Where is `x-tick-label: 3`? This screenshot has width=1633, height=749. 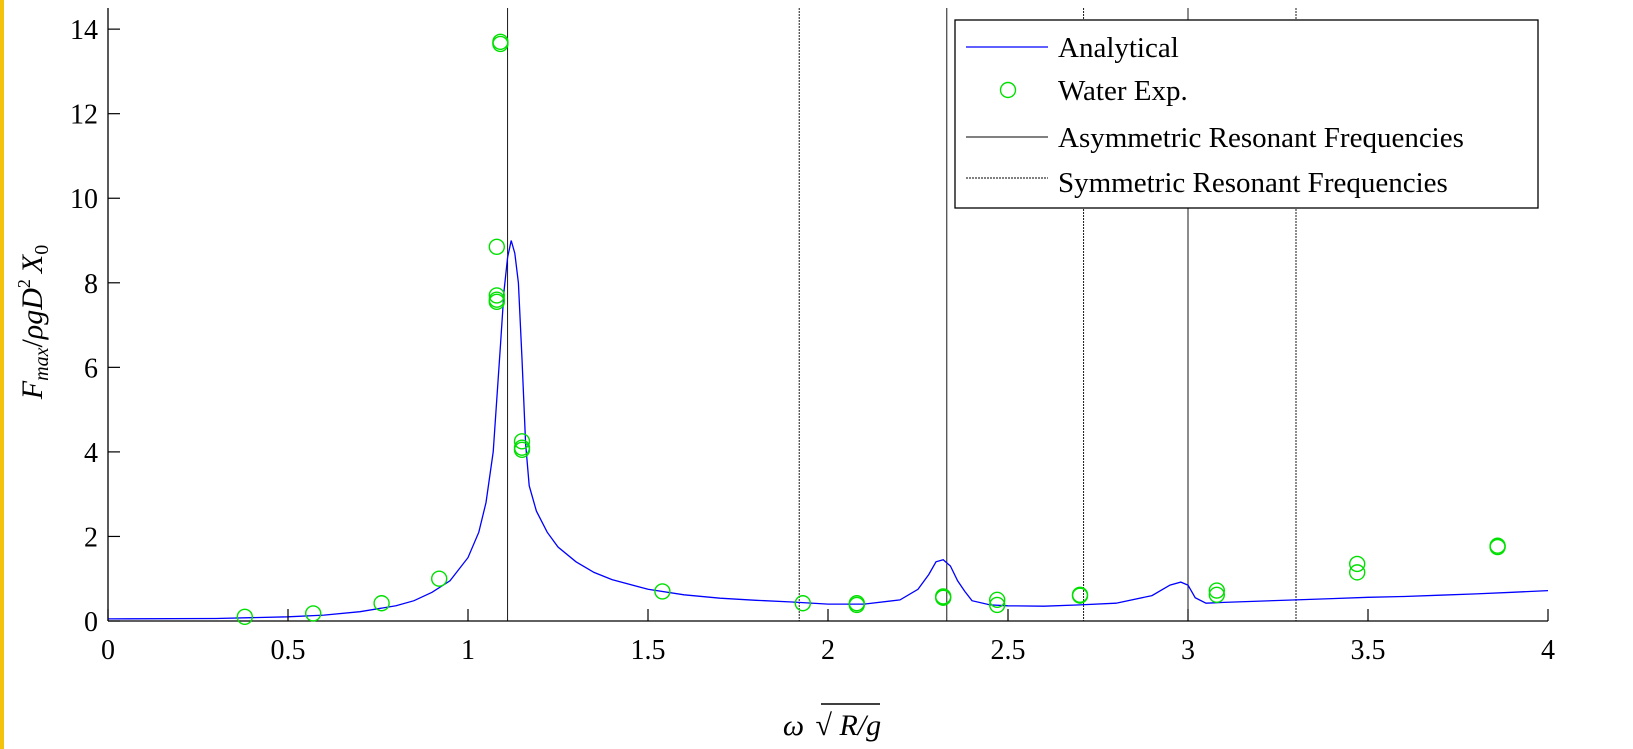 x-tick-label: 3 is located at coordinates (1188, 650).